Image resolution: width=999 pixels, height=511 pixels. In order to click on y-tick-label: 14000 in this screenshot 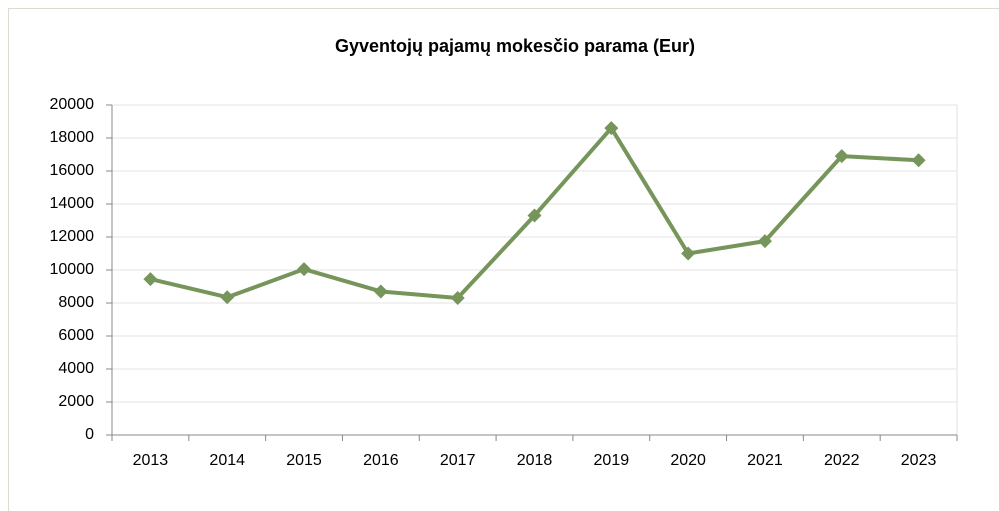, I will do `click(72, 203)`.